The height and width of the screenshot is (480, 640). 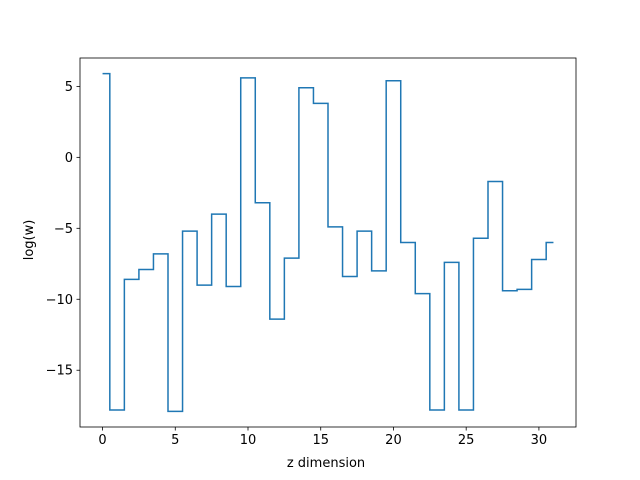 What do you see at coordinates (69, 158) in the screenshot?
I see `y-tick-label: 0` at bounding box center [69, 158].